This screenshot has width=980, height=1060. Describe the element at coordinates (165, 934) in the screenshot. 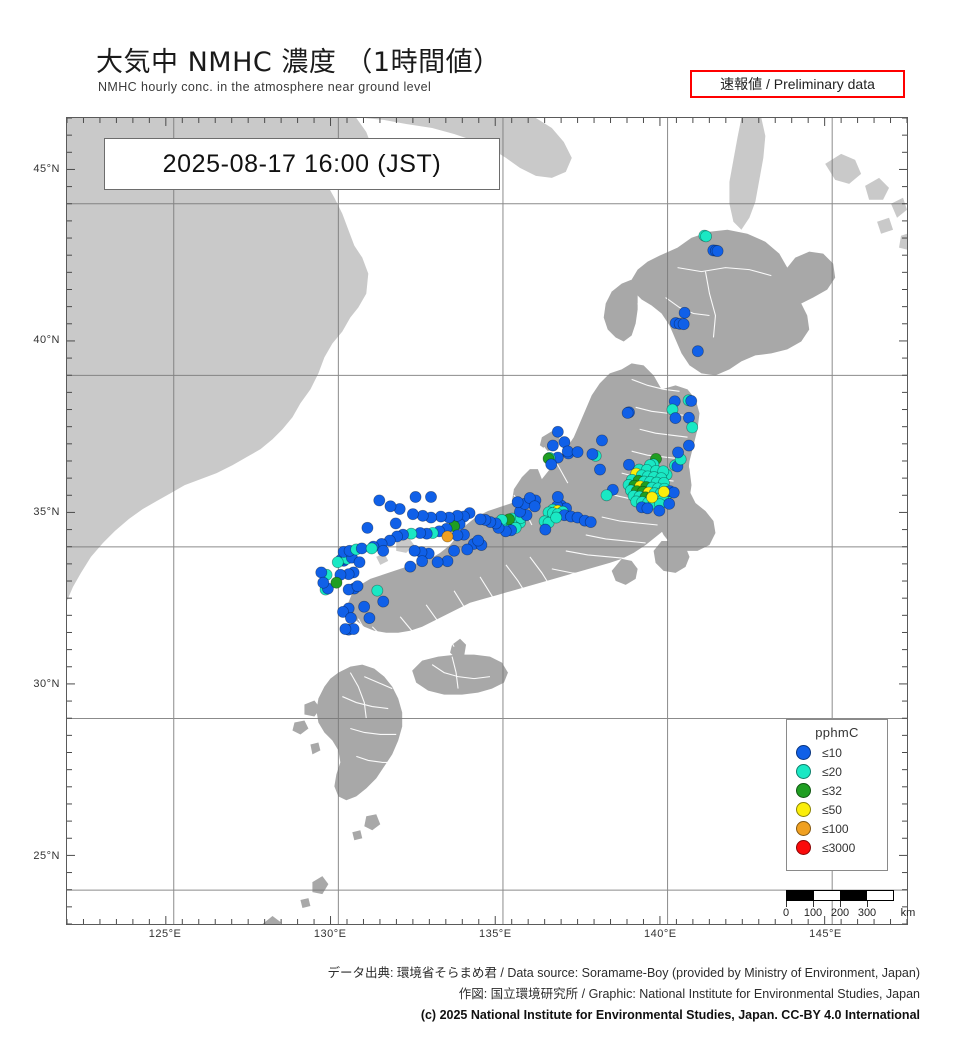

I see `x-axis-tick-0: 125°E` at that location.